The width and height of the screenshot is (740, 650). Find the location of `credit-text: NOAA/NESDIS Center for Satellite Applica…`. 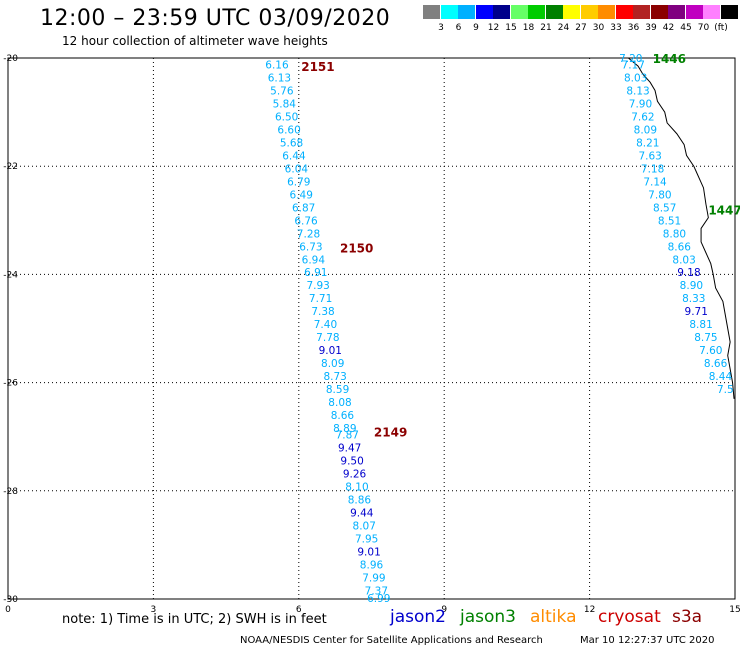

credit-text: NOAA/NESDIS Center for Satellite Applica… is located at coordinates (391, 640).